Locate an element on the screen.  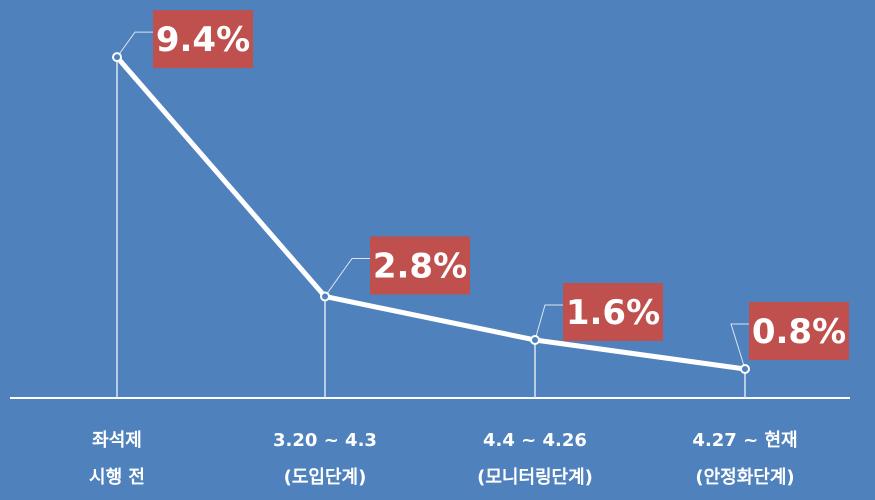
data-label: 2.8% is located at coordinates (420, 266).